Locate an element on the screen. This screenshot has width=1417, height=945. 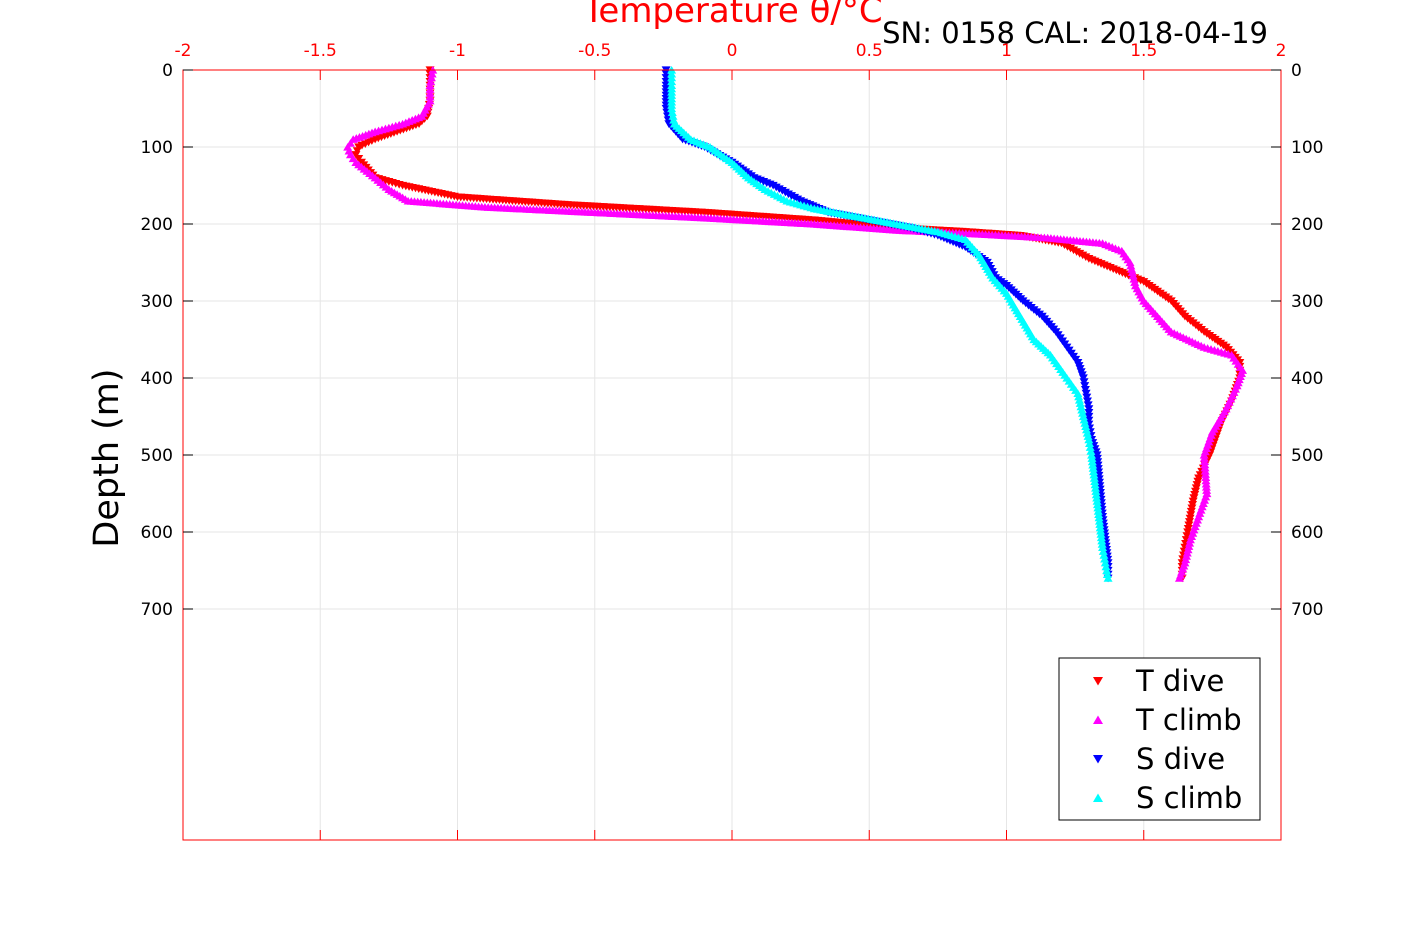
y-tick-label-right: 200 is located at coordinates (1307, 225).